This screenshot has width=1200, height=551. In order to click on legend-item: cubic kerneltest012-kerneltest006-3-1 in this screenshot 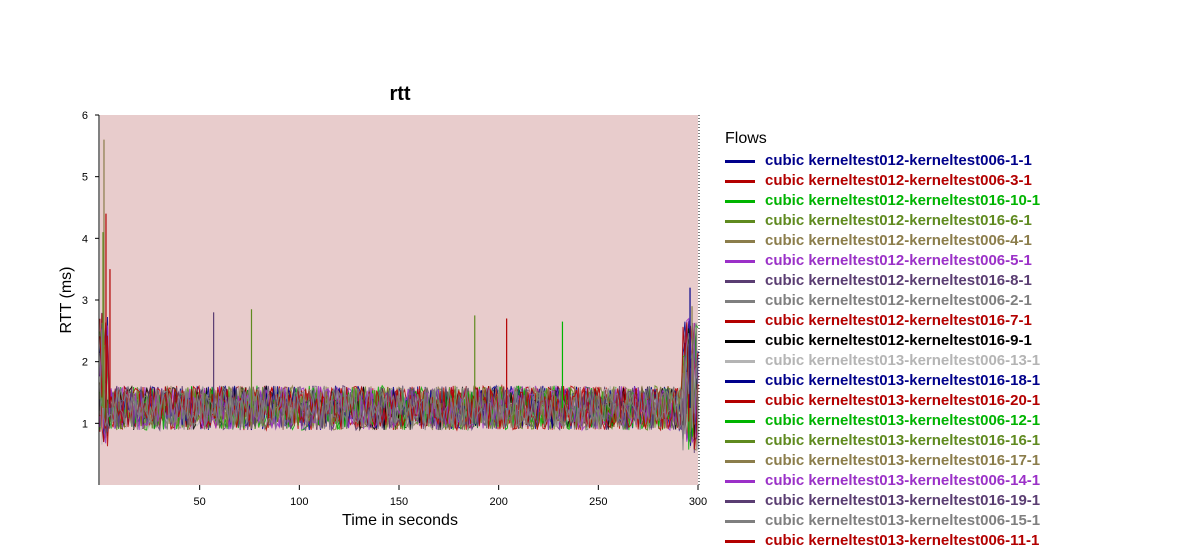, I will do `click(960, 181)`.